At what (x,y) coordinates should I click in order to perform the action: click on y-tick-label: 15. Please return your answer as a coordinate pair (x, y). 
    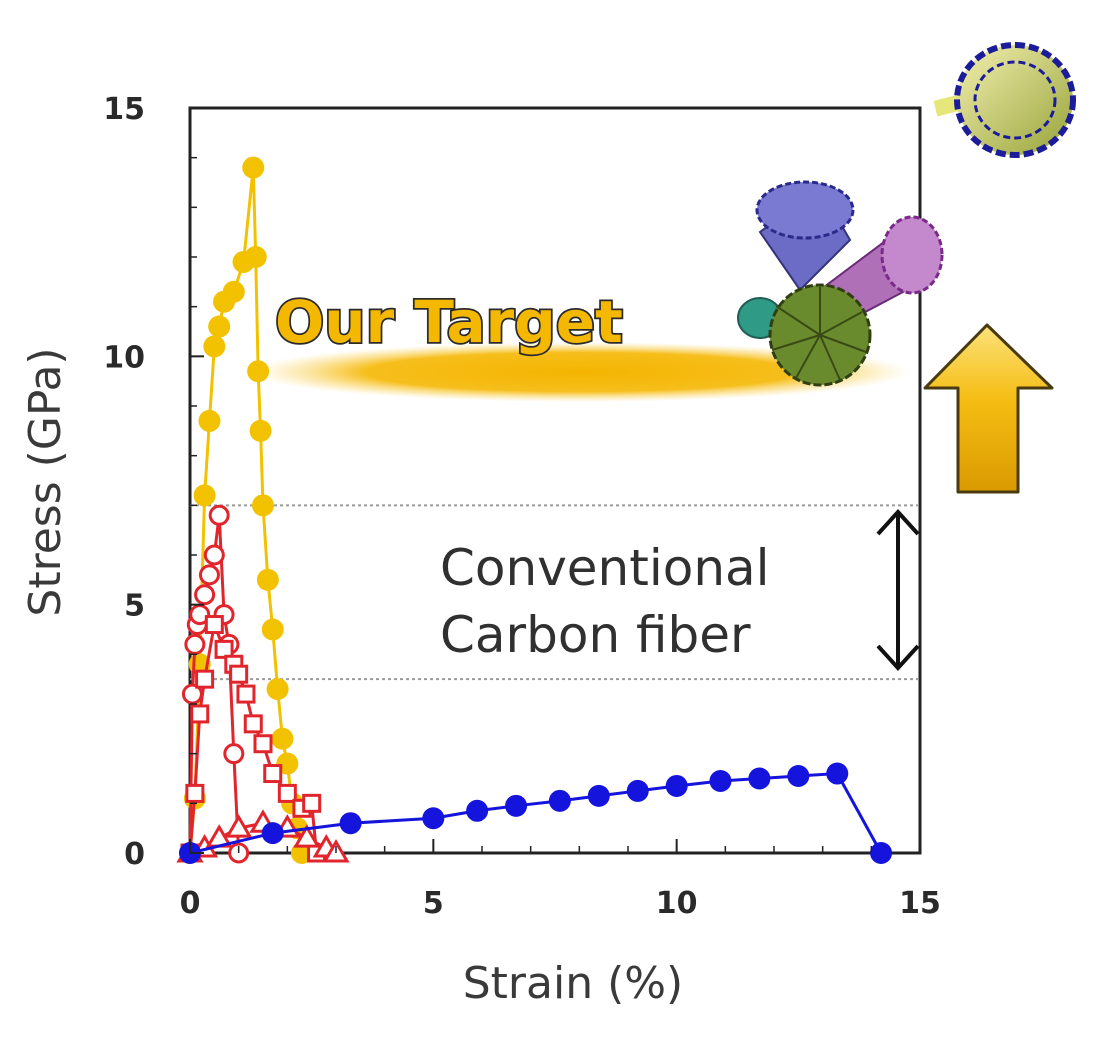
    Looking at the image, I should click on (124, 109).